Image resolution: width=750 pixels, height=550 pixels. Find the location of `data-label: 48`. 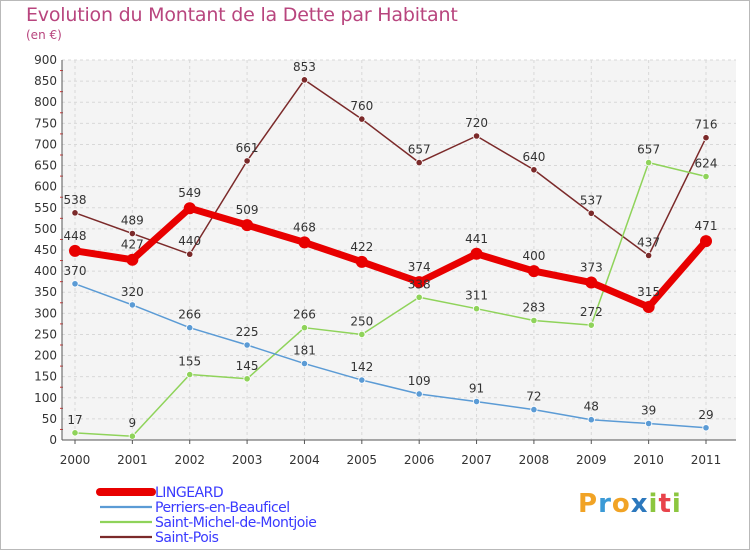

data-label: 48 is located at coordinates (591, 407).